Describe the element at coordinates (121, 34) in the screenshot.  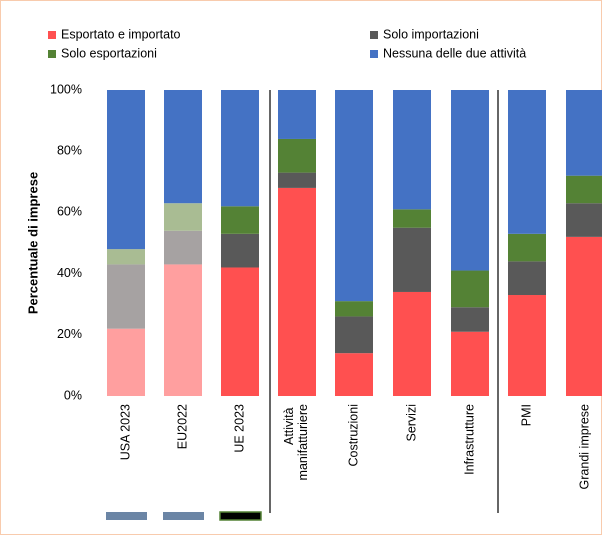
I see `legend-label: Esportato e importato` at that location.